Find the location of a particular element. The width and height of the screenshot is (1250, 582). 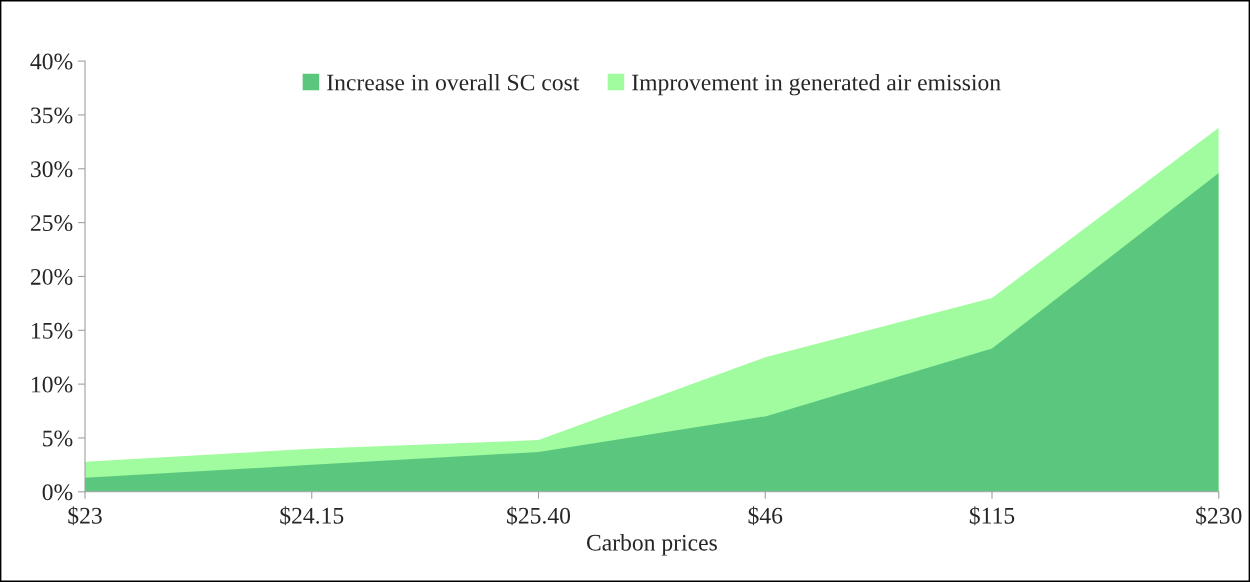

y-tick-label: 35% is located at coordinates (52, 115).